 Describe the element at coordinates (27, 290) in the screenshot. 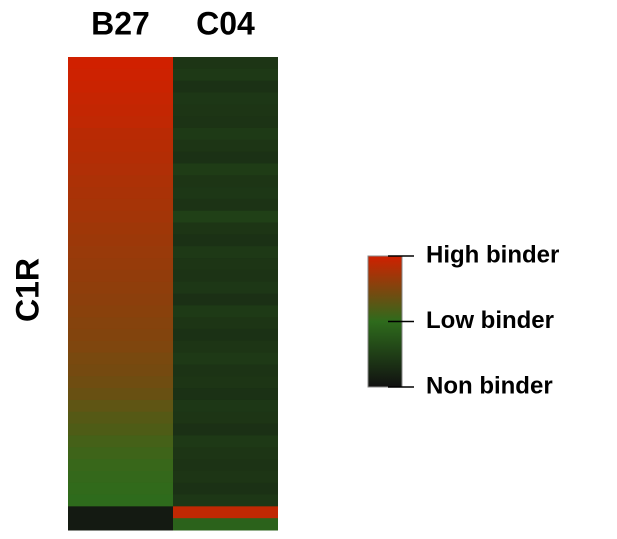

I see `y-axis-label: C1R` at that location.